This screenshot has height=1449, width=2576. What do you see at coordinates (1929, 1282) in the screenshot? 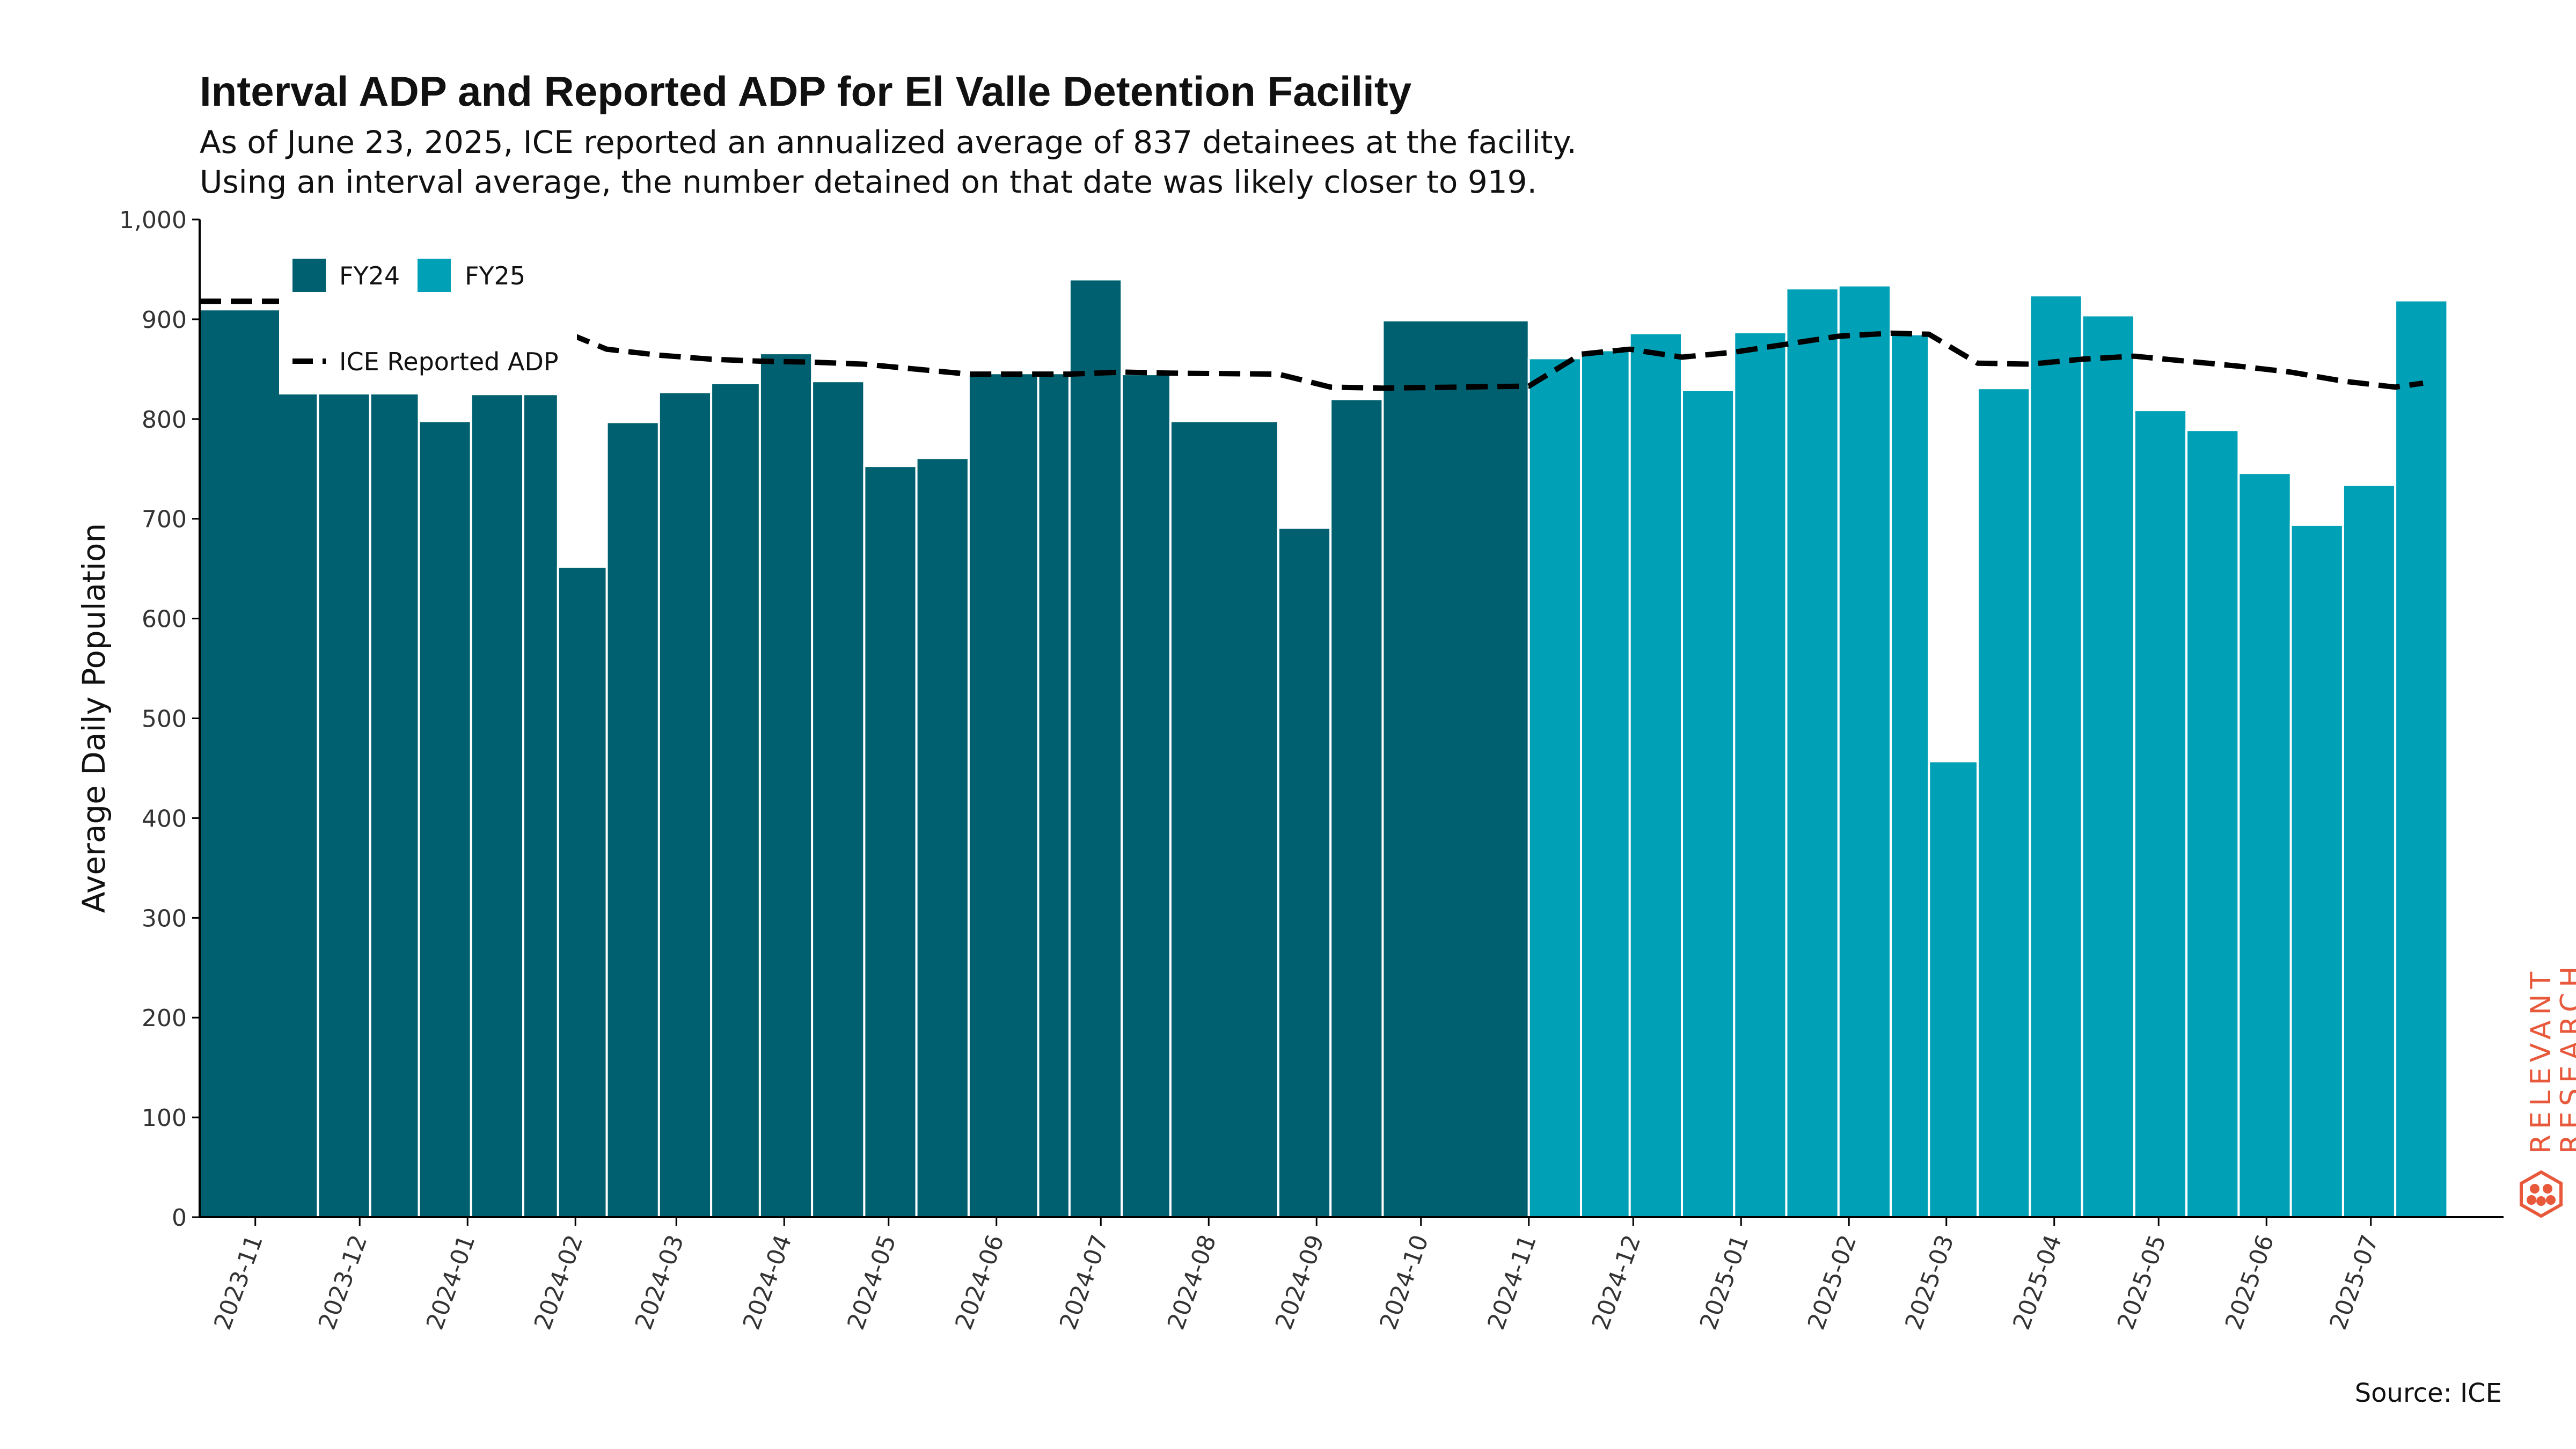
I see `x-tick-label-16: 2025-03` at bounding box center [1929, 1282].